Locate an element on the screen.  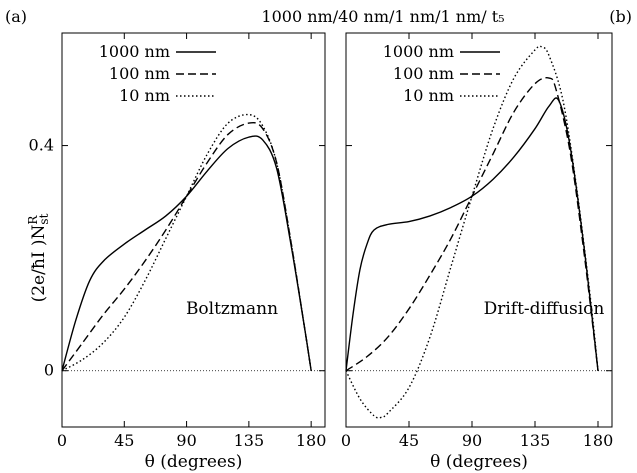
panel-label: (b) is located at coordinates (620, 16).